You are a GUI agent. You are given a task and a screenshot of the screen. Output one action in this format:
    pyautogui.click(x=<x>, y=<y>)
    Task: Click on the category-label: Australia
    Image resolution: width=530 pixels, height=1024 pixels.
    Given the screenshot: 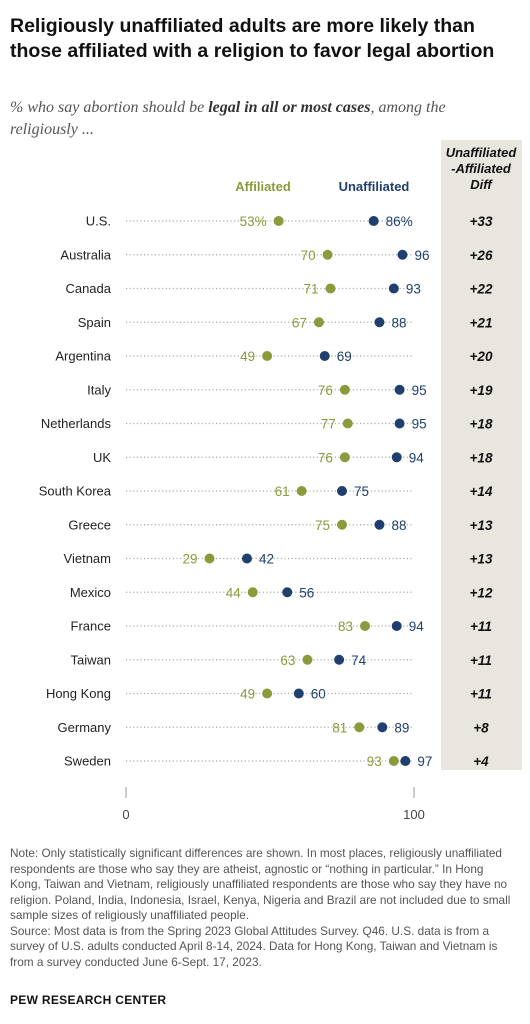 What is the action you would take?
    pyautogui.click(x=85, y=254)
    